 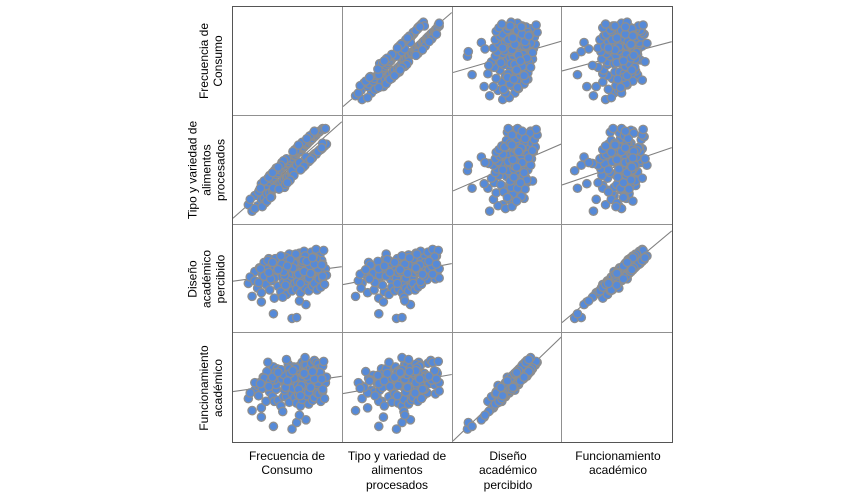 What do you see at coordinates (211, 61) in the screenshot?
I see `row-label-frecuencia-de-consumo: Frecuencia de Consumo` at bounding box center [211, 61].